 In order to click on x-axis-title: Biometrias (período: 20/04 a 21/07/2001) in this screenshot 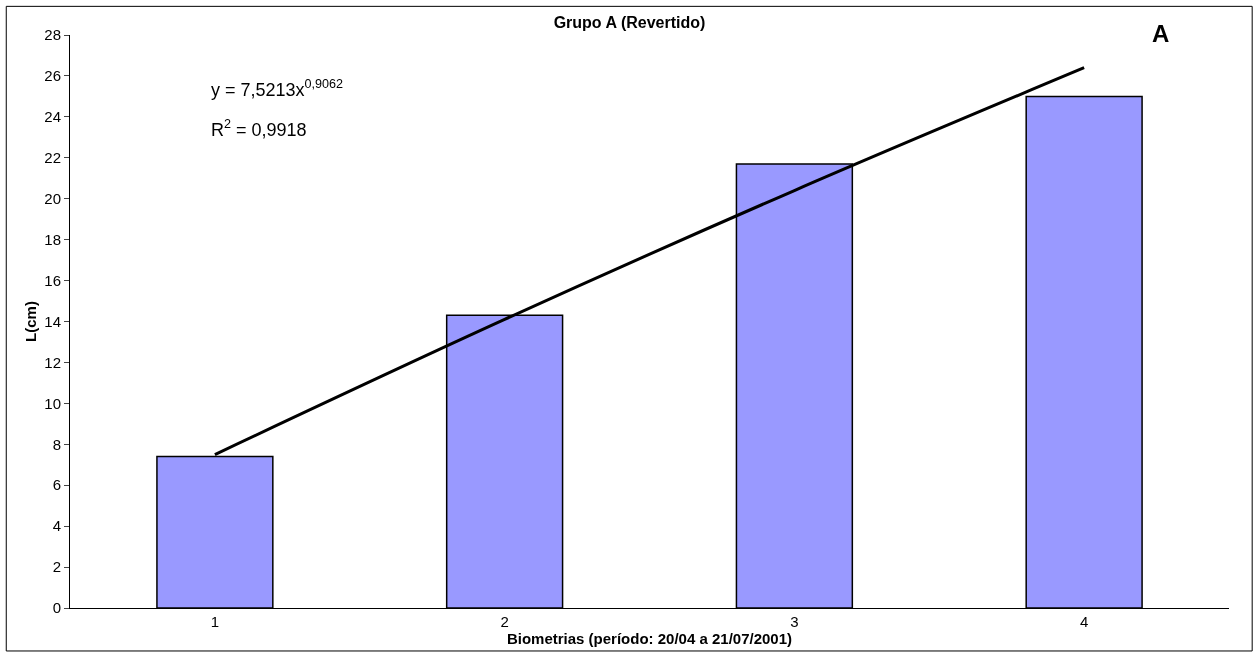, I will do `click(649, 638)`.